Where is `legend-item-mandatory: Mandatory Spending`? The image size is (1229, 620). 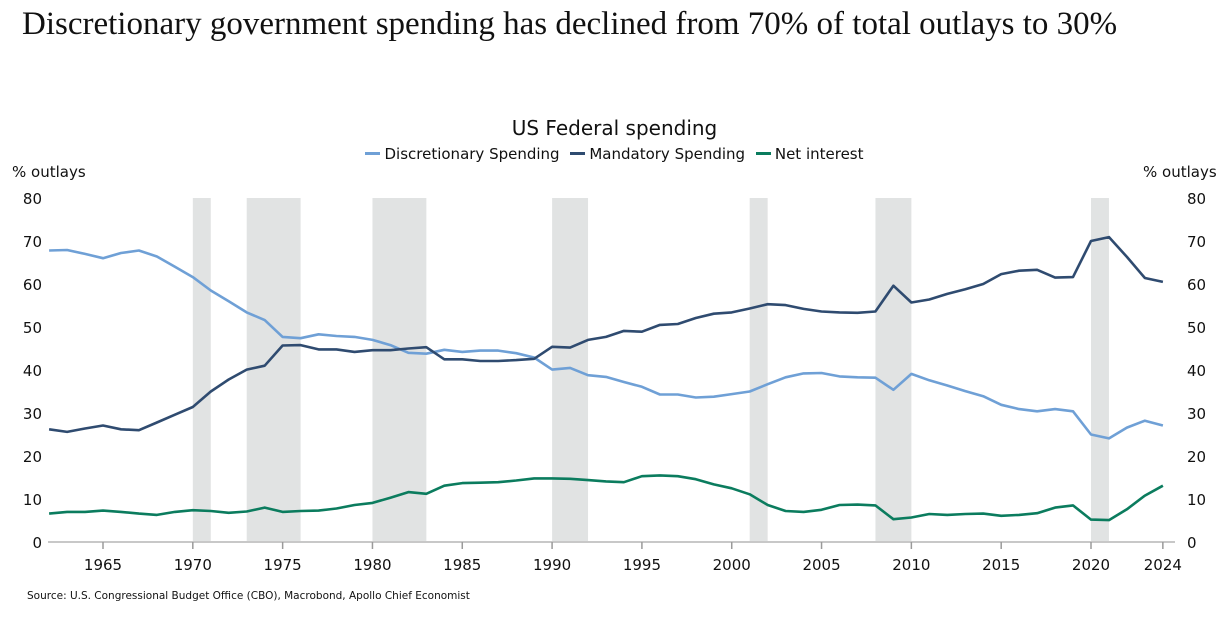
legend-item-mandatory: Mandatory Spending is located at coordinates (657, 154).